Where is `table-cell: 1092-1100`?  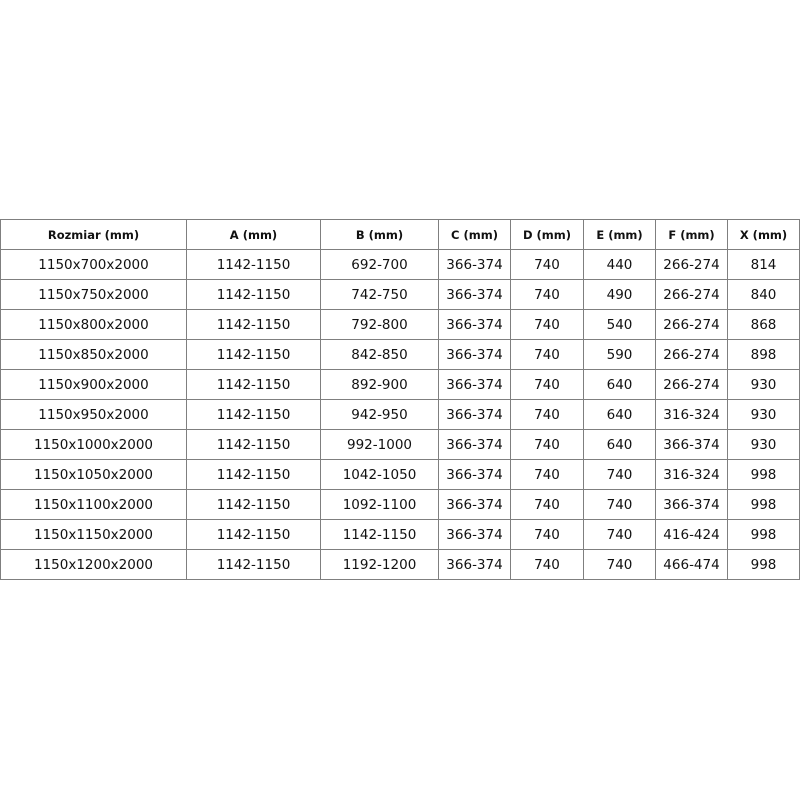 table-cell: 1092-1100 is located at coordinates (379, 504).